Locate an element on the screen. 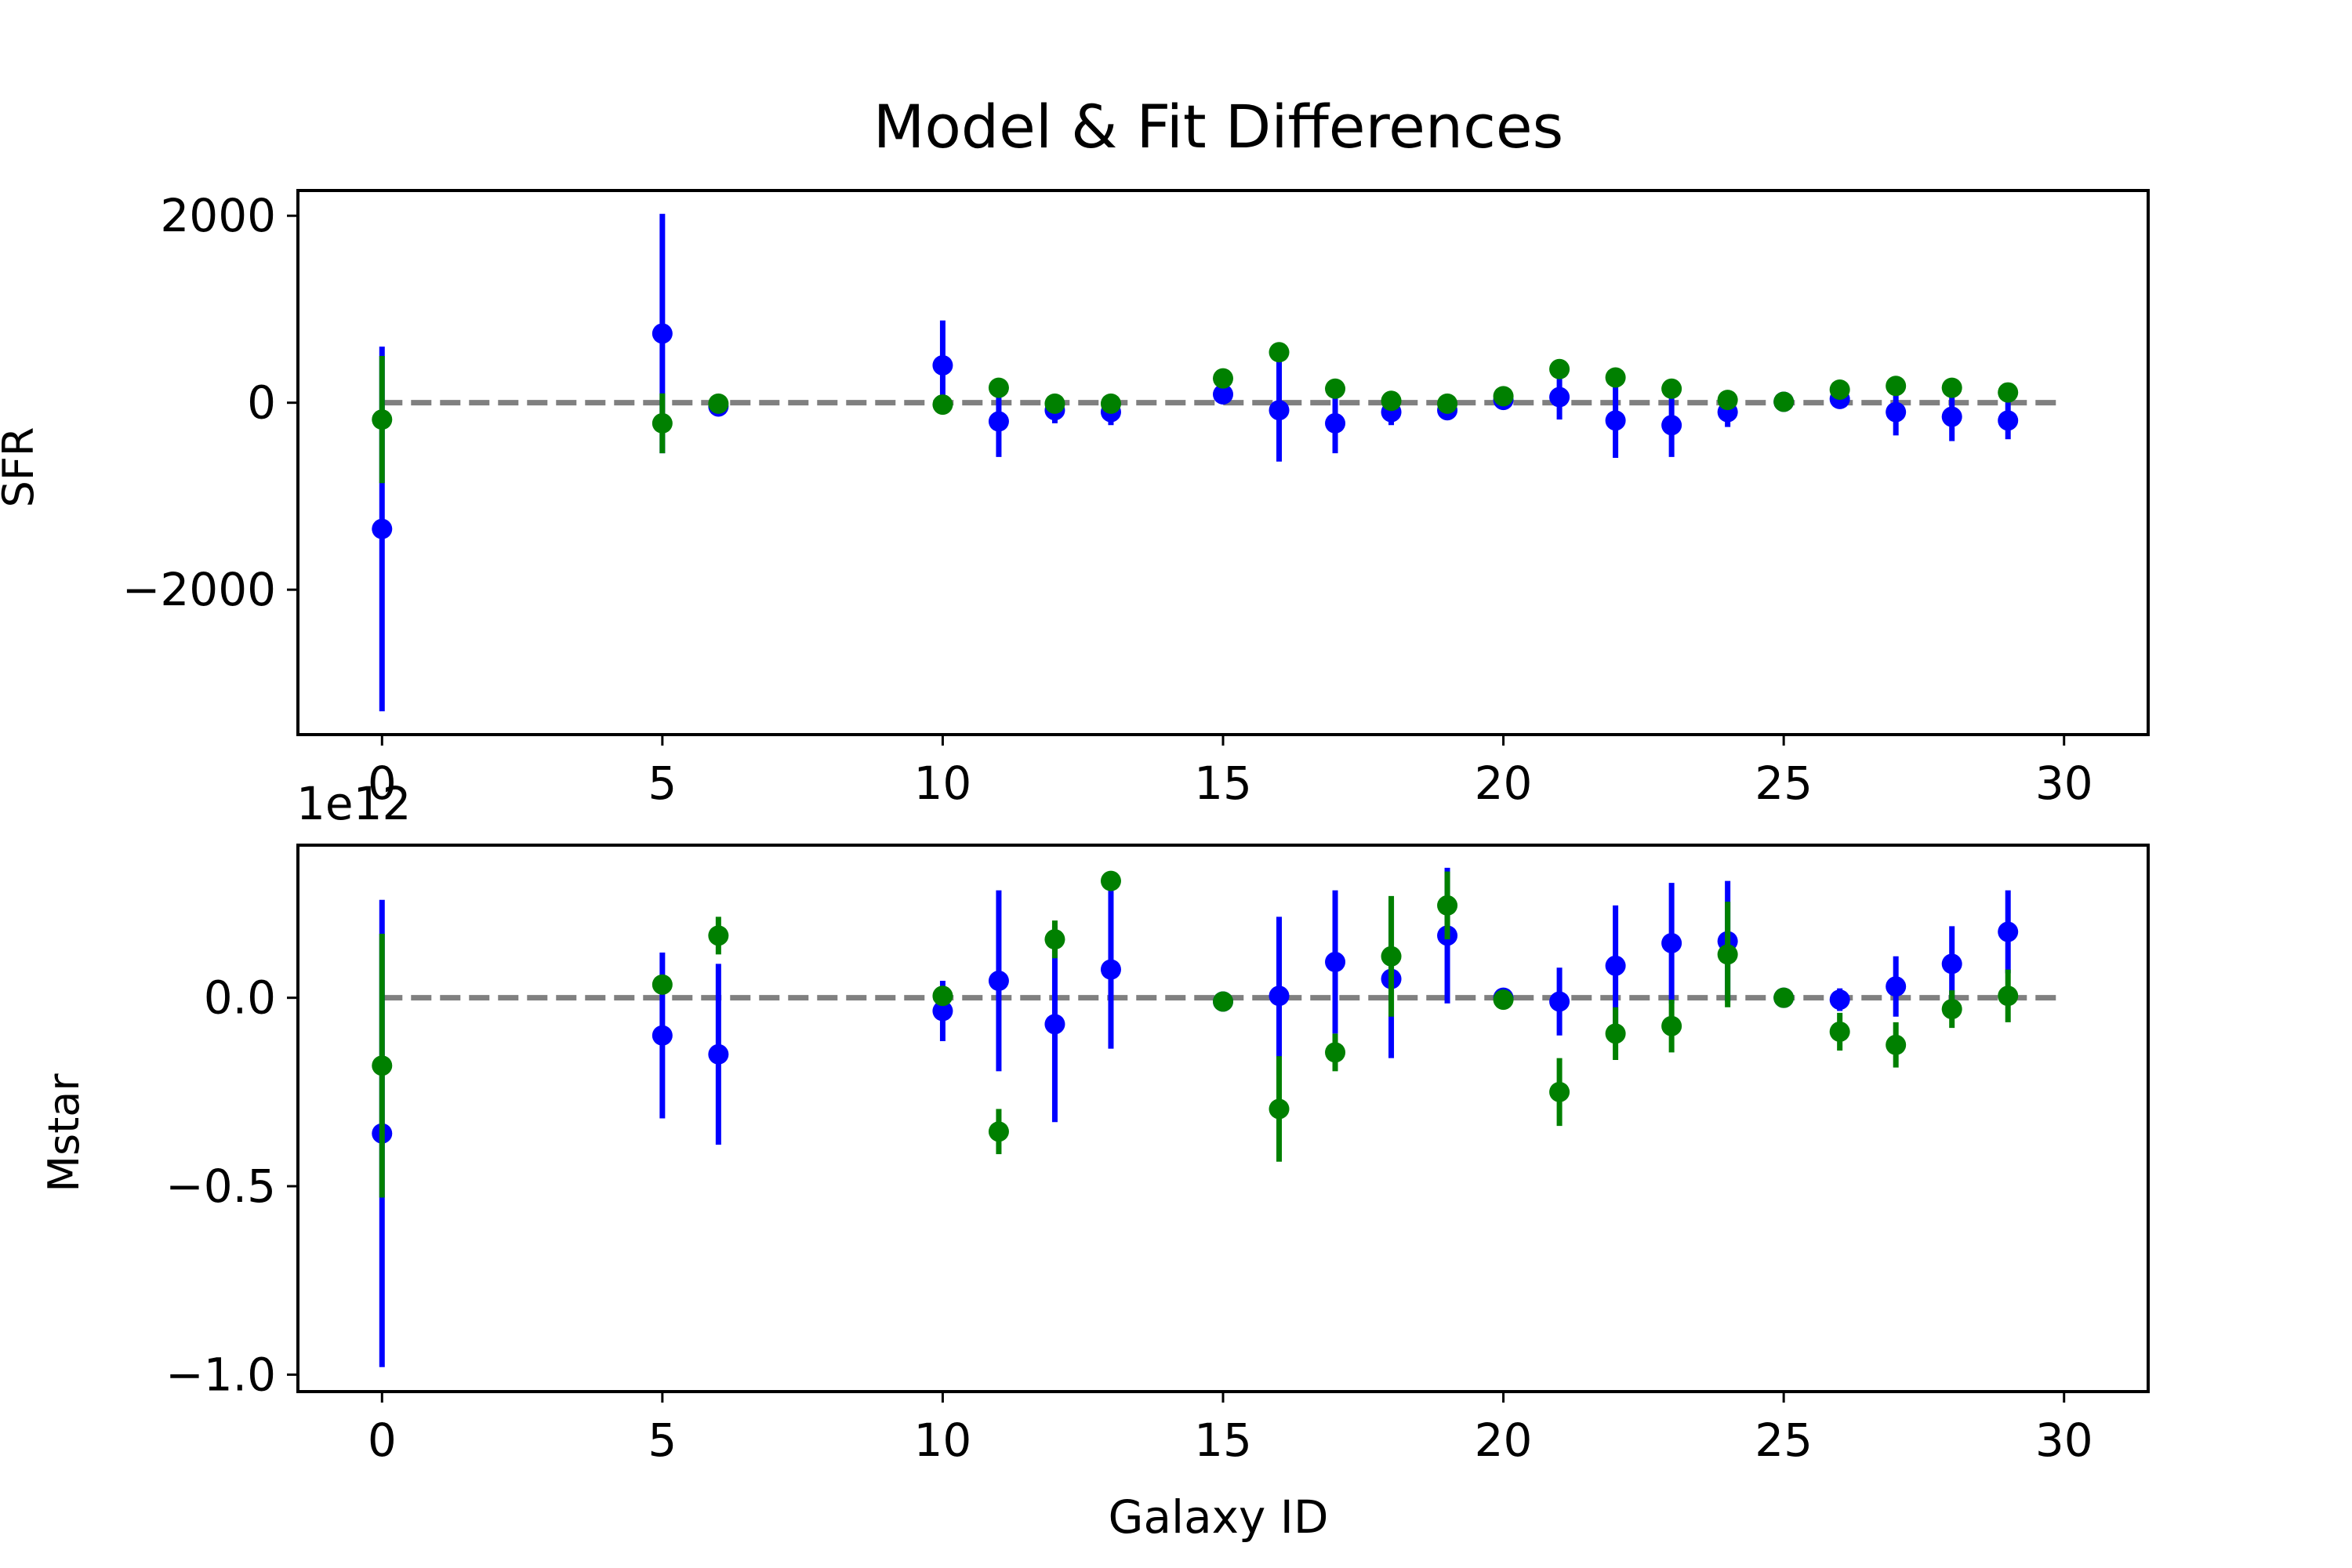 Image resolution: width=2352 pixels, height=1568 pixels. y-tick-label: −1.0 is located at coordinates (220, 1374).